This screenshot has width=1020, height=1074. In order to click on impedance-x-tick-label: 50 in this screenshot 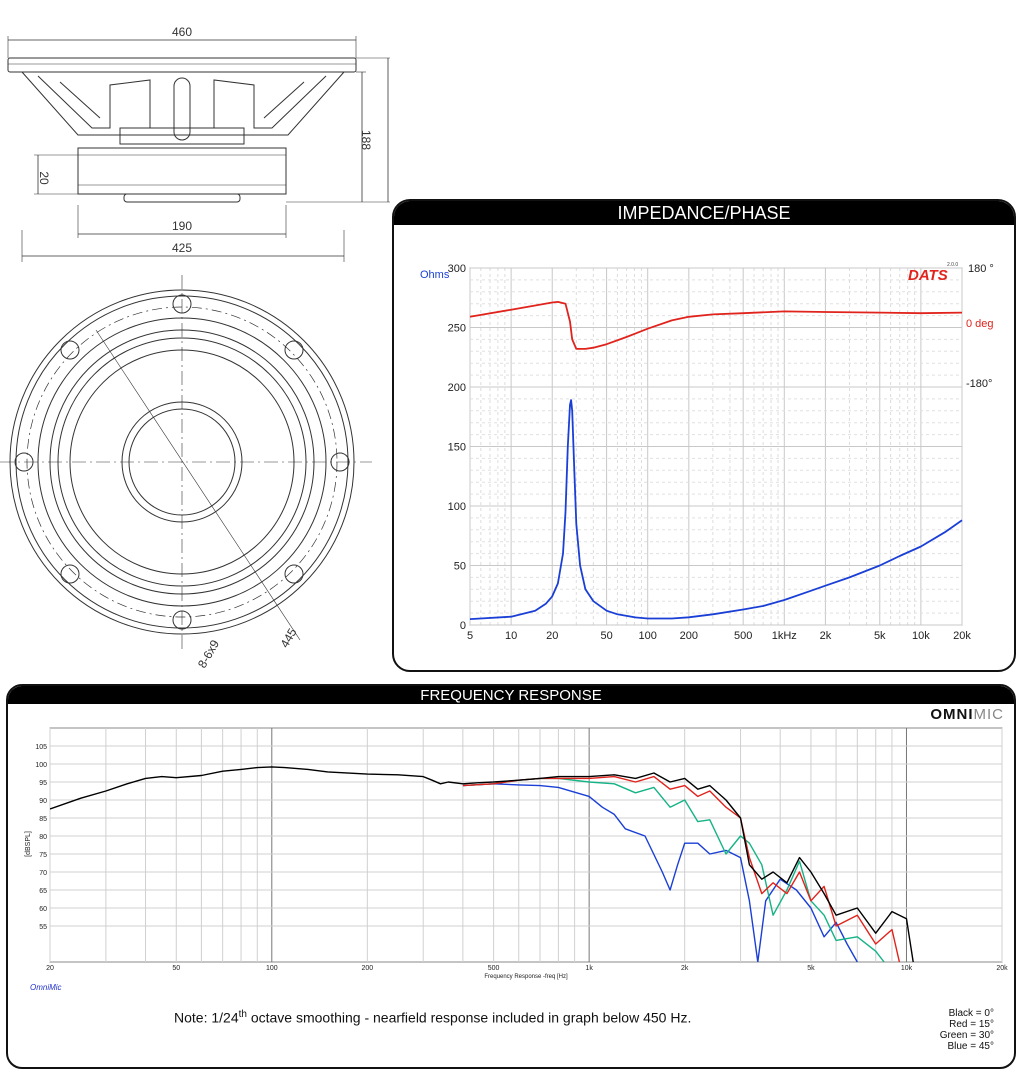, I will do `click(606, 636)`.